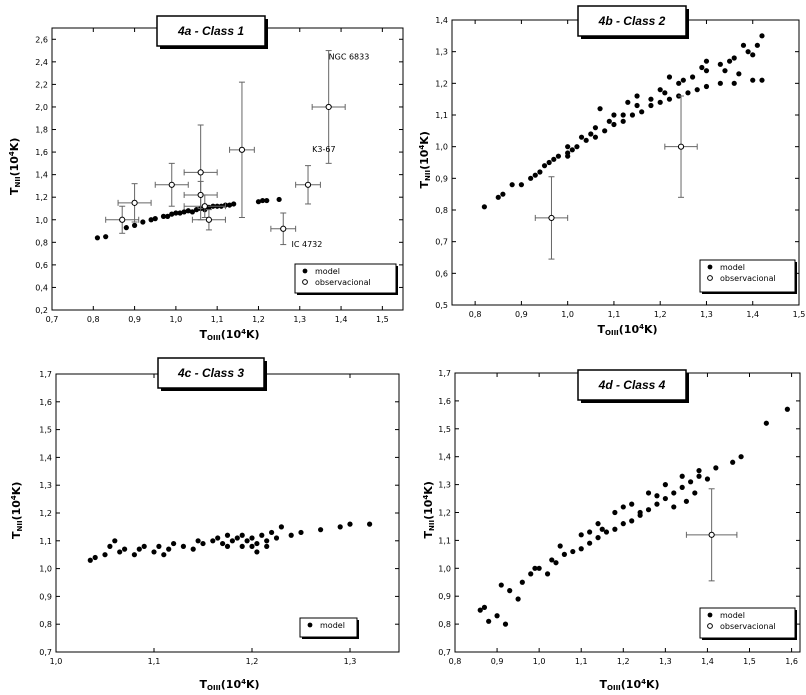 This screenshot has height=695, width=806. Describe the element at coordinates (444, 540) in the screenshot. I see `y-tick-label: 1,1` at that location.